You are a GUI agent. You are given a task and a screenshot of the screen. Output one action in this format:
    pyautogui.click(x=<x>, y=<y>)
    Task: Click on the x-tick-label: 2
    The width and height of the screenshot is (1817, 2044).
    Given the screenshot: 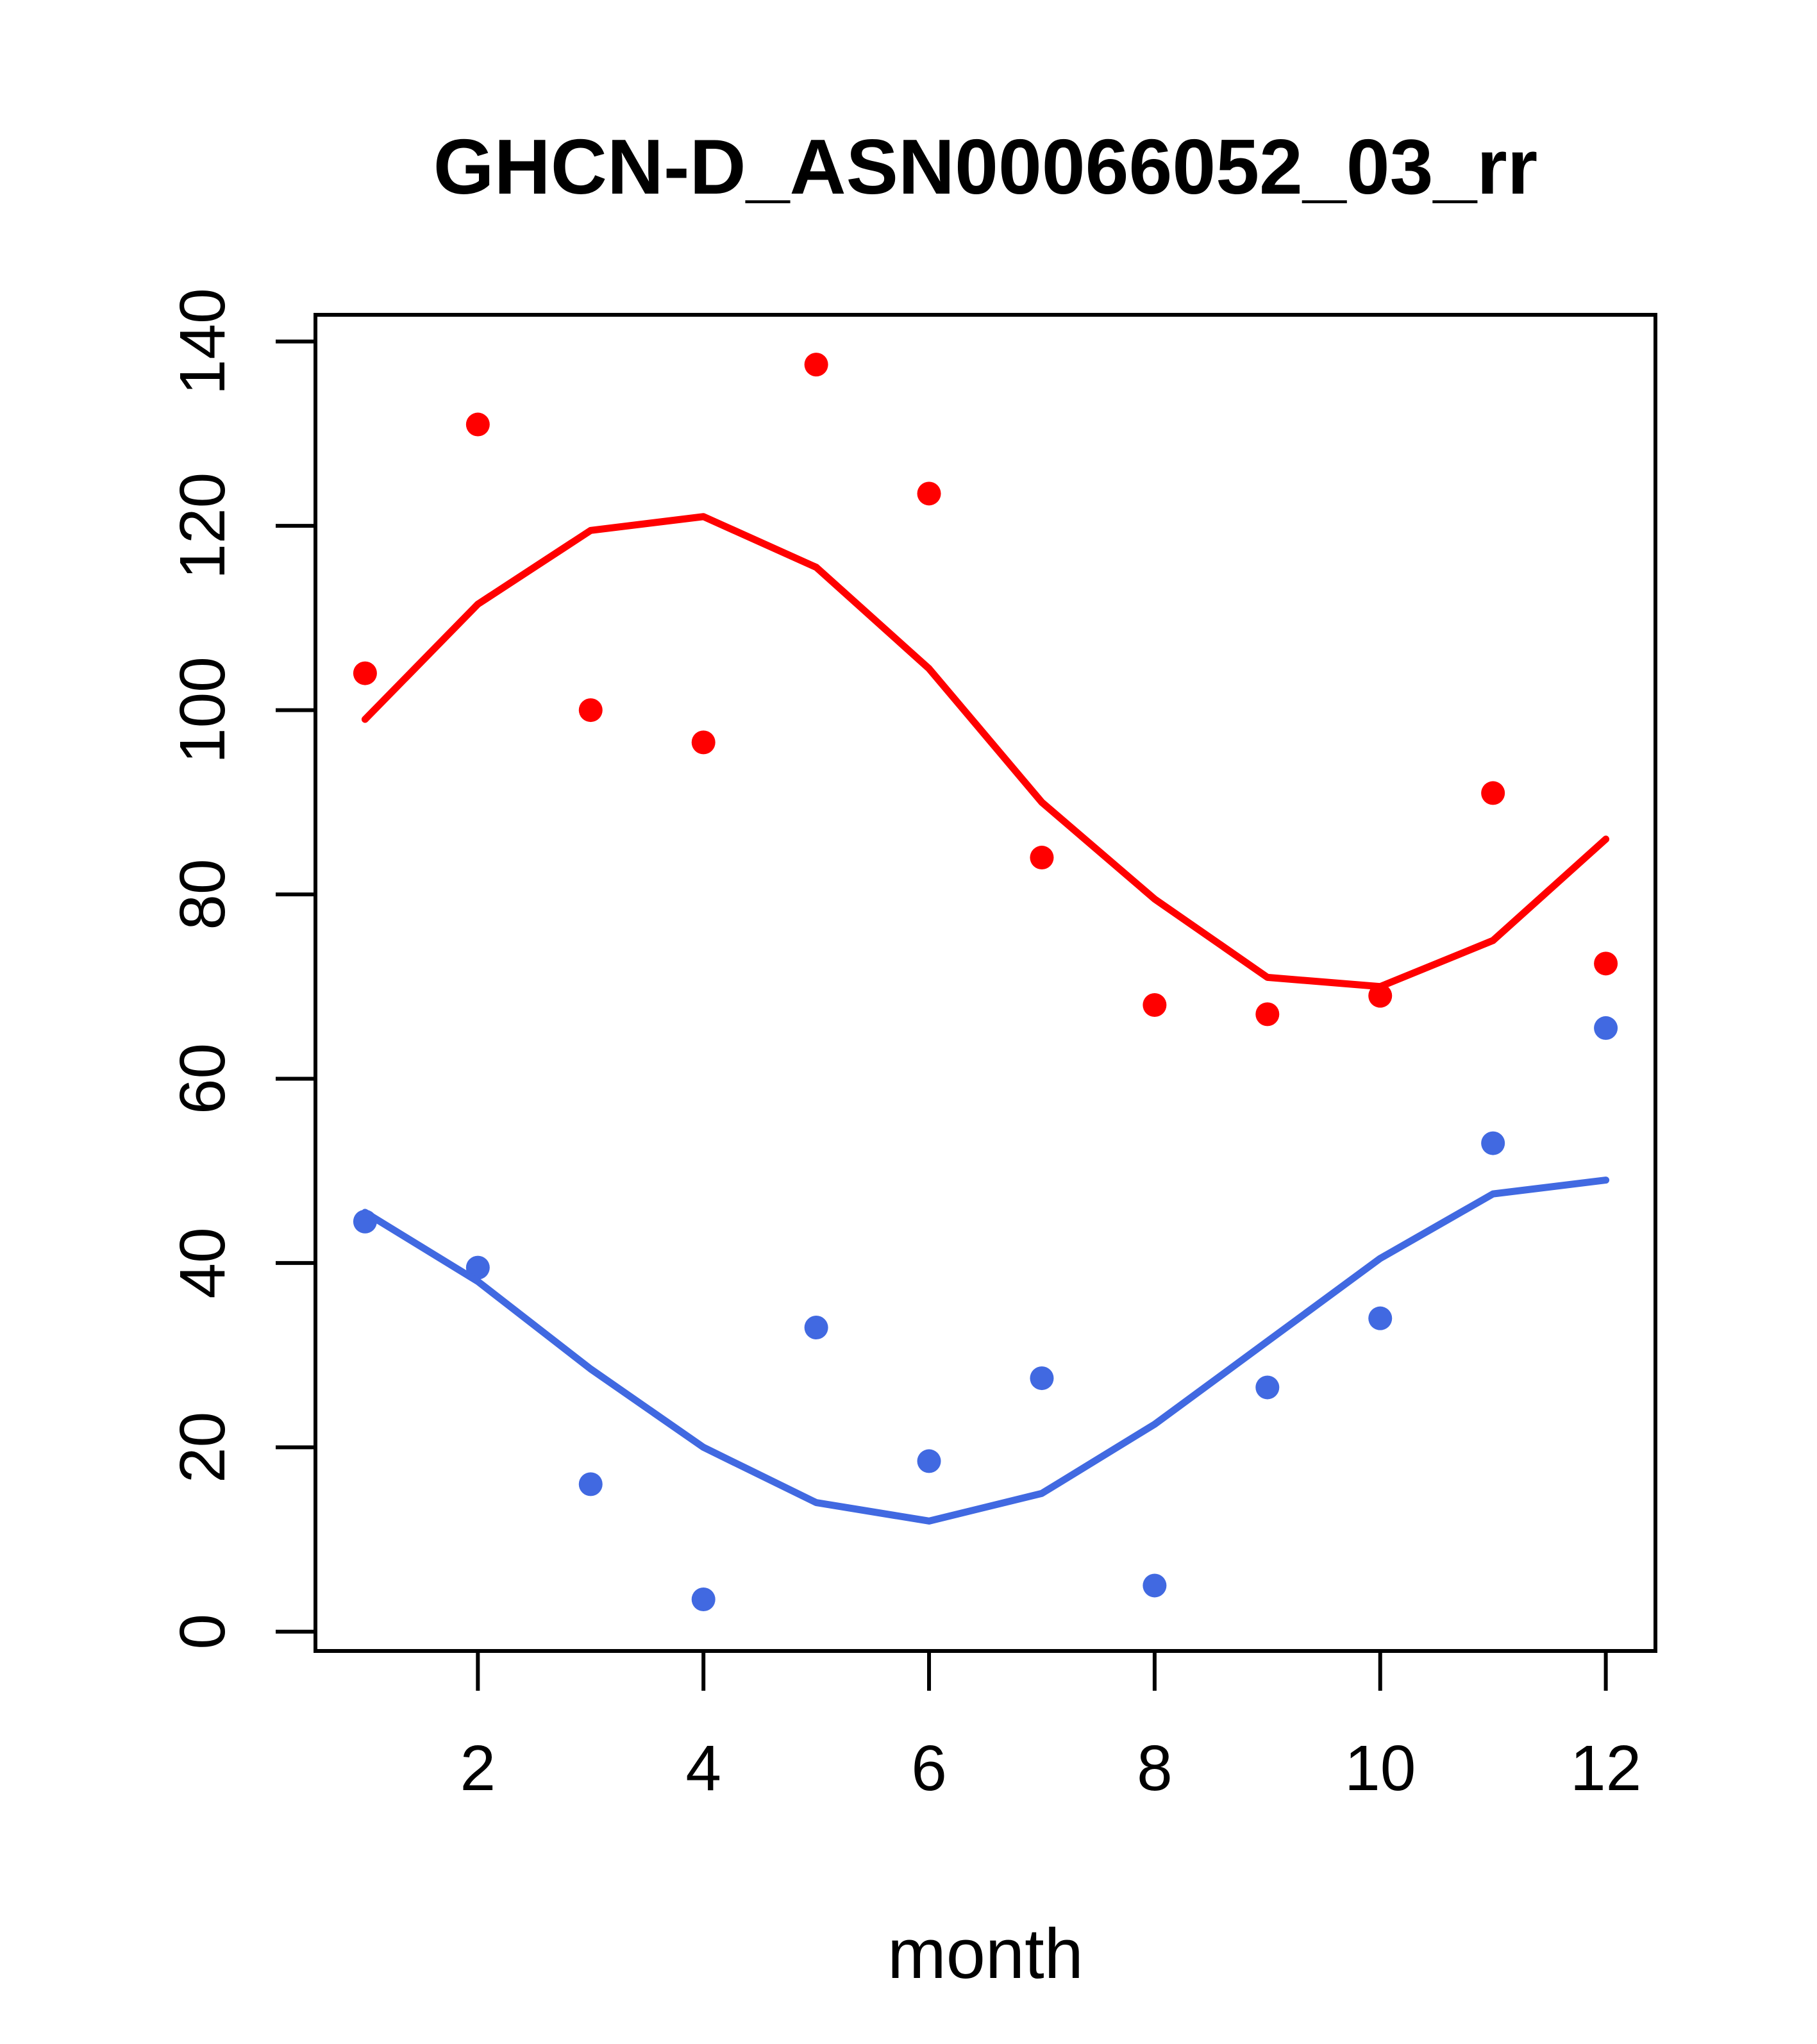 What is the action you would take?
    pyautogui.click(x=478, y=1768)
    